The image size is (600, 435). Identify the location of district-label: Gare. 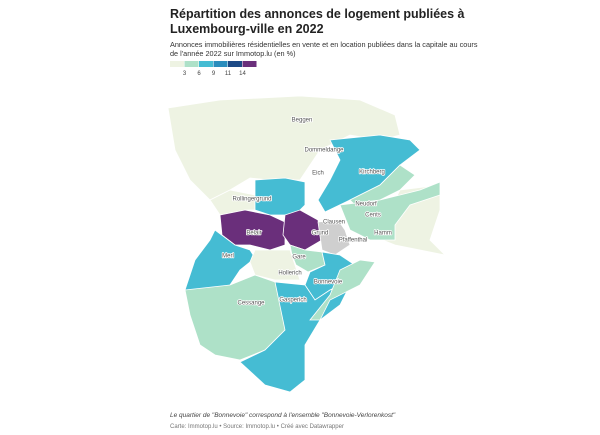
(299, 258).